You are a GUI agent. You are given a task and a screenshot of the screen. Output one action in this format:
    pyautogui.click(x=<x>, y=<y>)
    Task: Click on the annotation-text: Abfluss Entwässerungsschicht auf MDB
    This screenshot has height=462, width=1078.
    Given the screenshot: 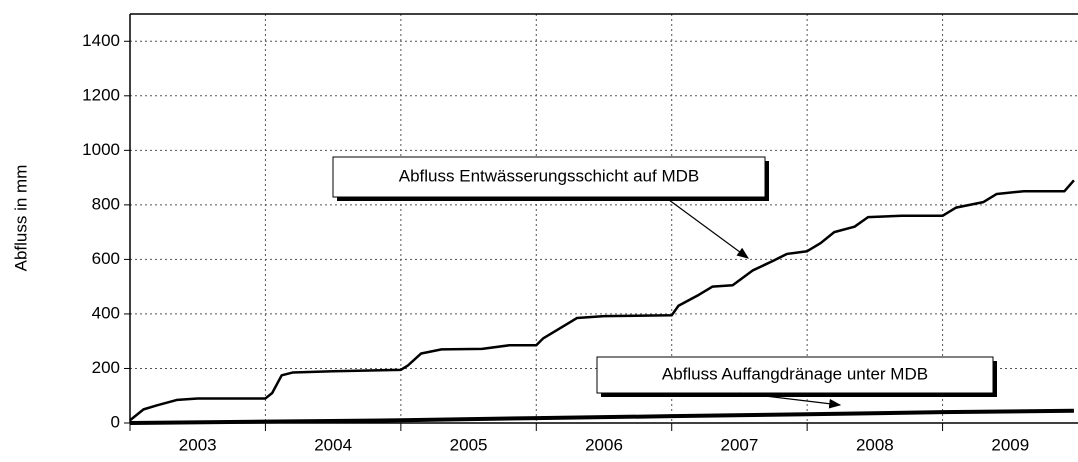 What is the action you would take?
    pyautogui.click(x=549, y=175)
    